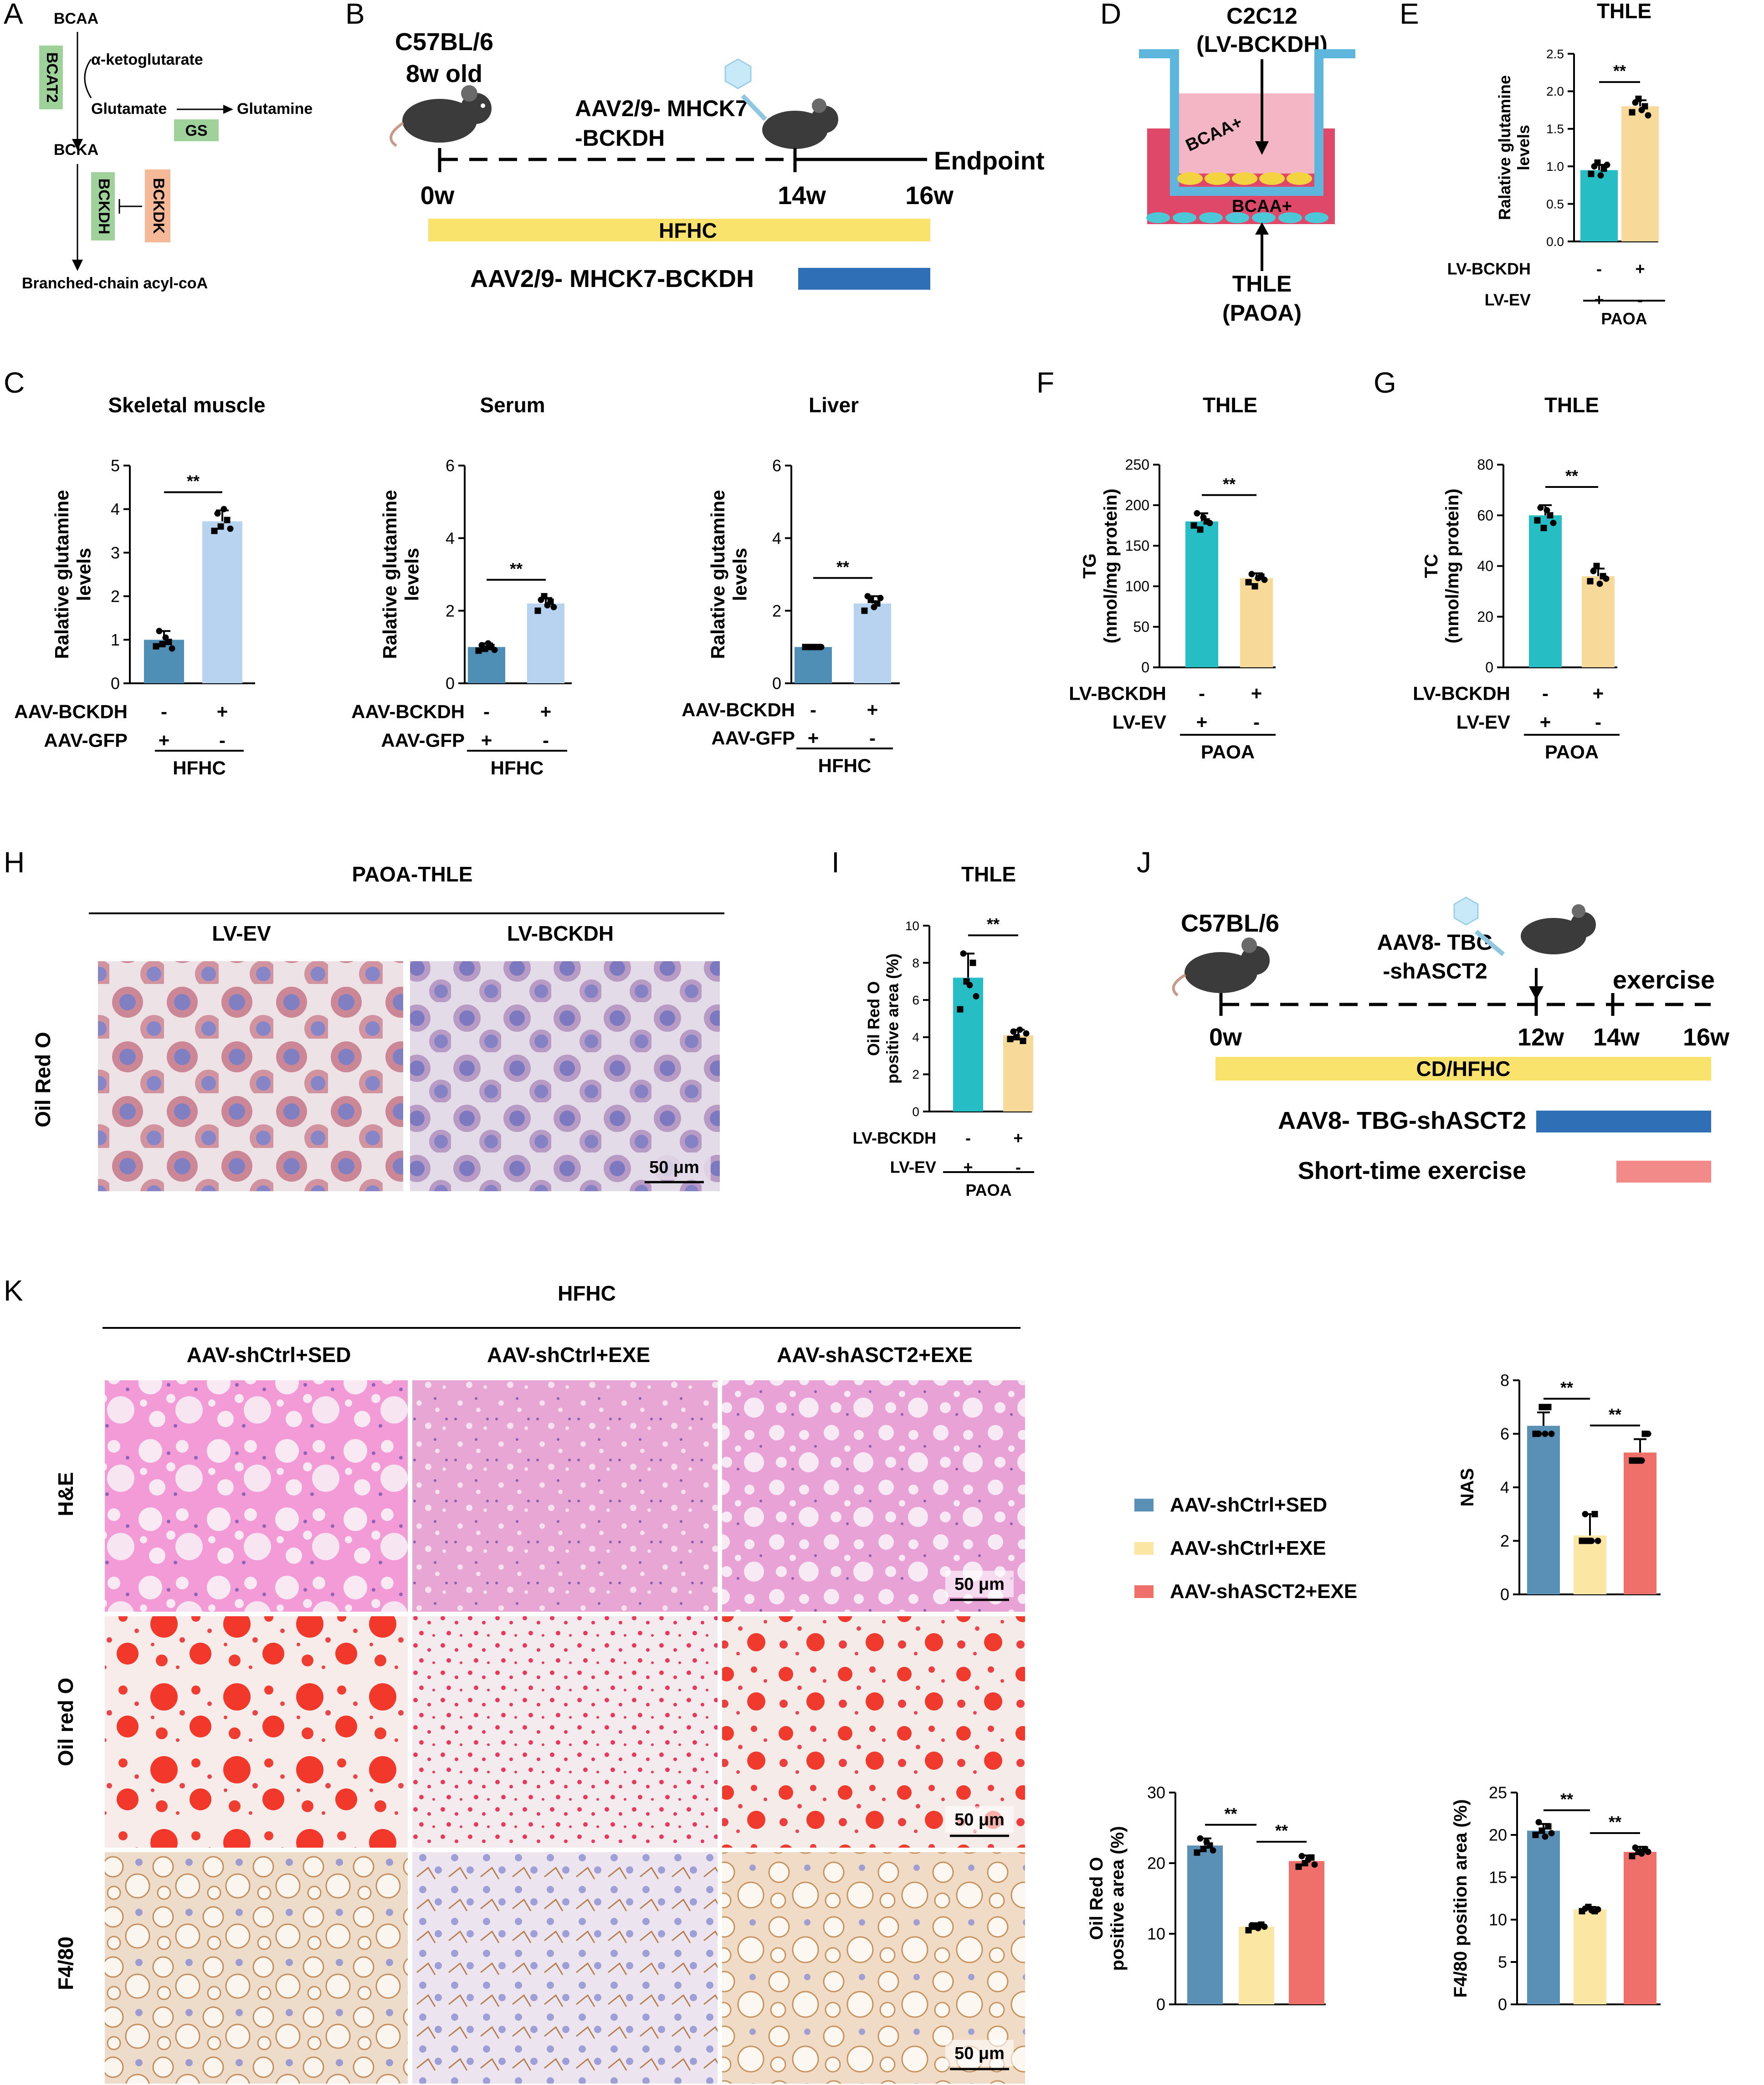  Describe the element at coordinates (14, 862) in the screenshot. I see `panel-label-h: H` at that location.